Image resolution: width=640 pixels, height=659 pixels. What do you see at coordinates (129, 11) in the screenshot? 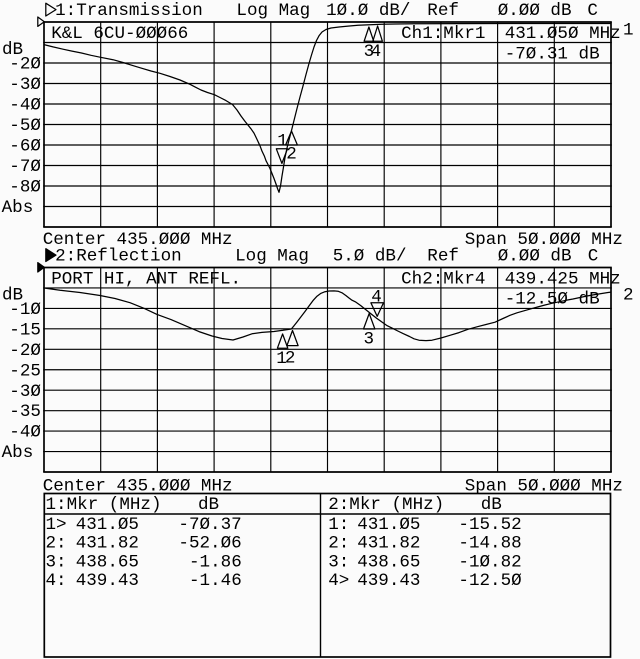
I see `svg-text: 1:Transmission` at bounding box center [129, 11].